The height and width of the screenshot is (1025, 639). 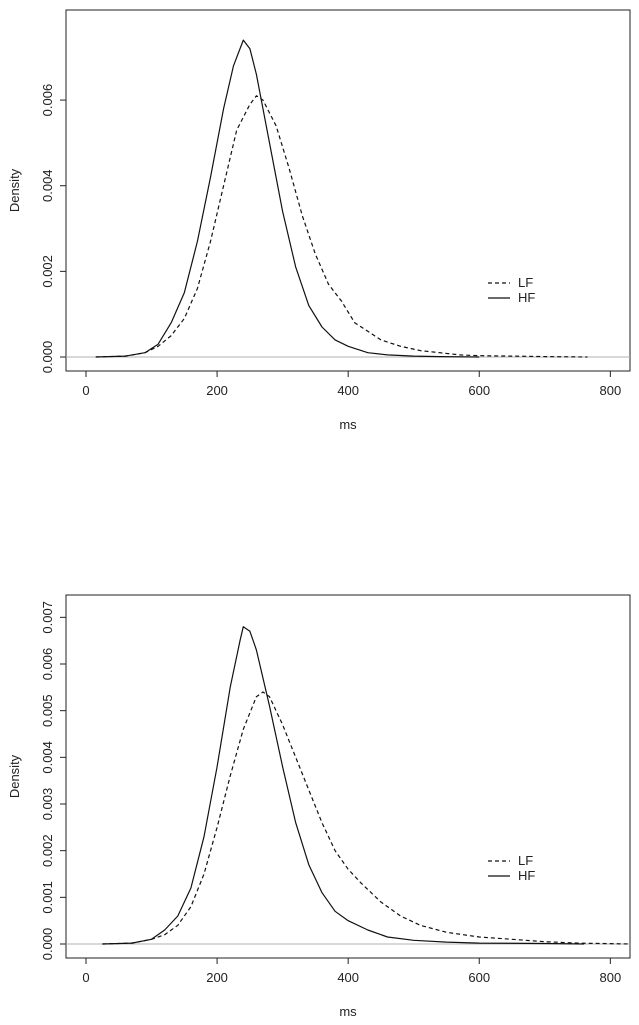 I want to click on y-tick-label: 0.007, so click(x=47, y=617).